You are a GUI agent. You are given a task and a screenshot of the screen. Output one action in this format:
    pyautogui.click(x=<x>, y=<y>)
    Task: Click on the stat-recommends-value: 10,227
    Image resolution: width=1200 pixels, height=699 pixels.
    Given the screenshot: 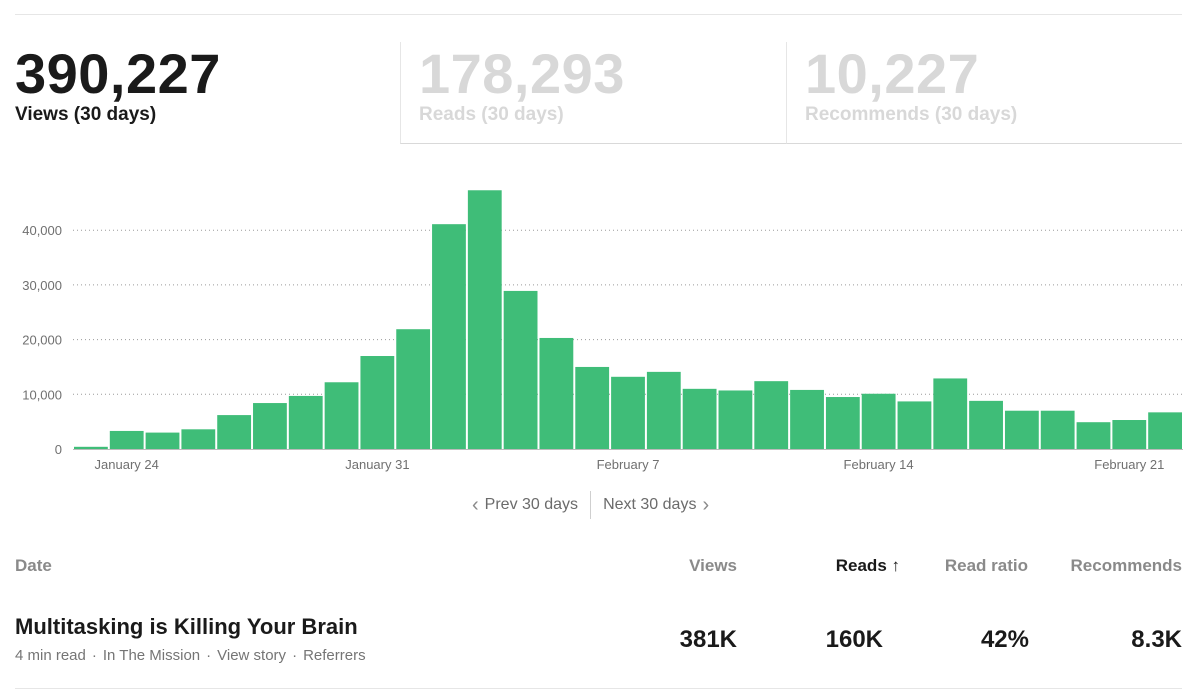 What is the action you would take?
    pyautogui.click(x=892, y=73)
    